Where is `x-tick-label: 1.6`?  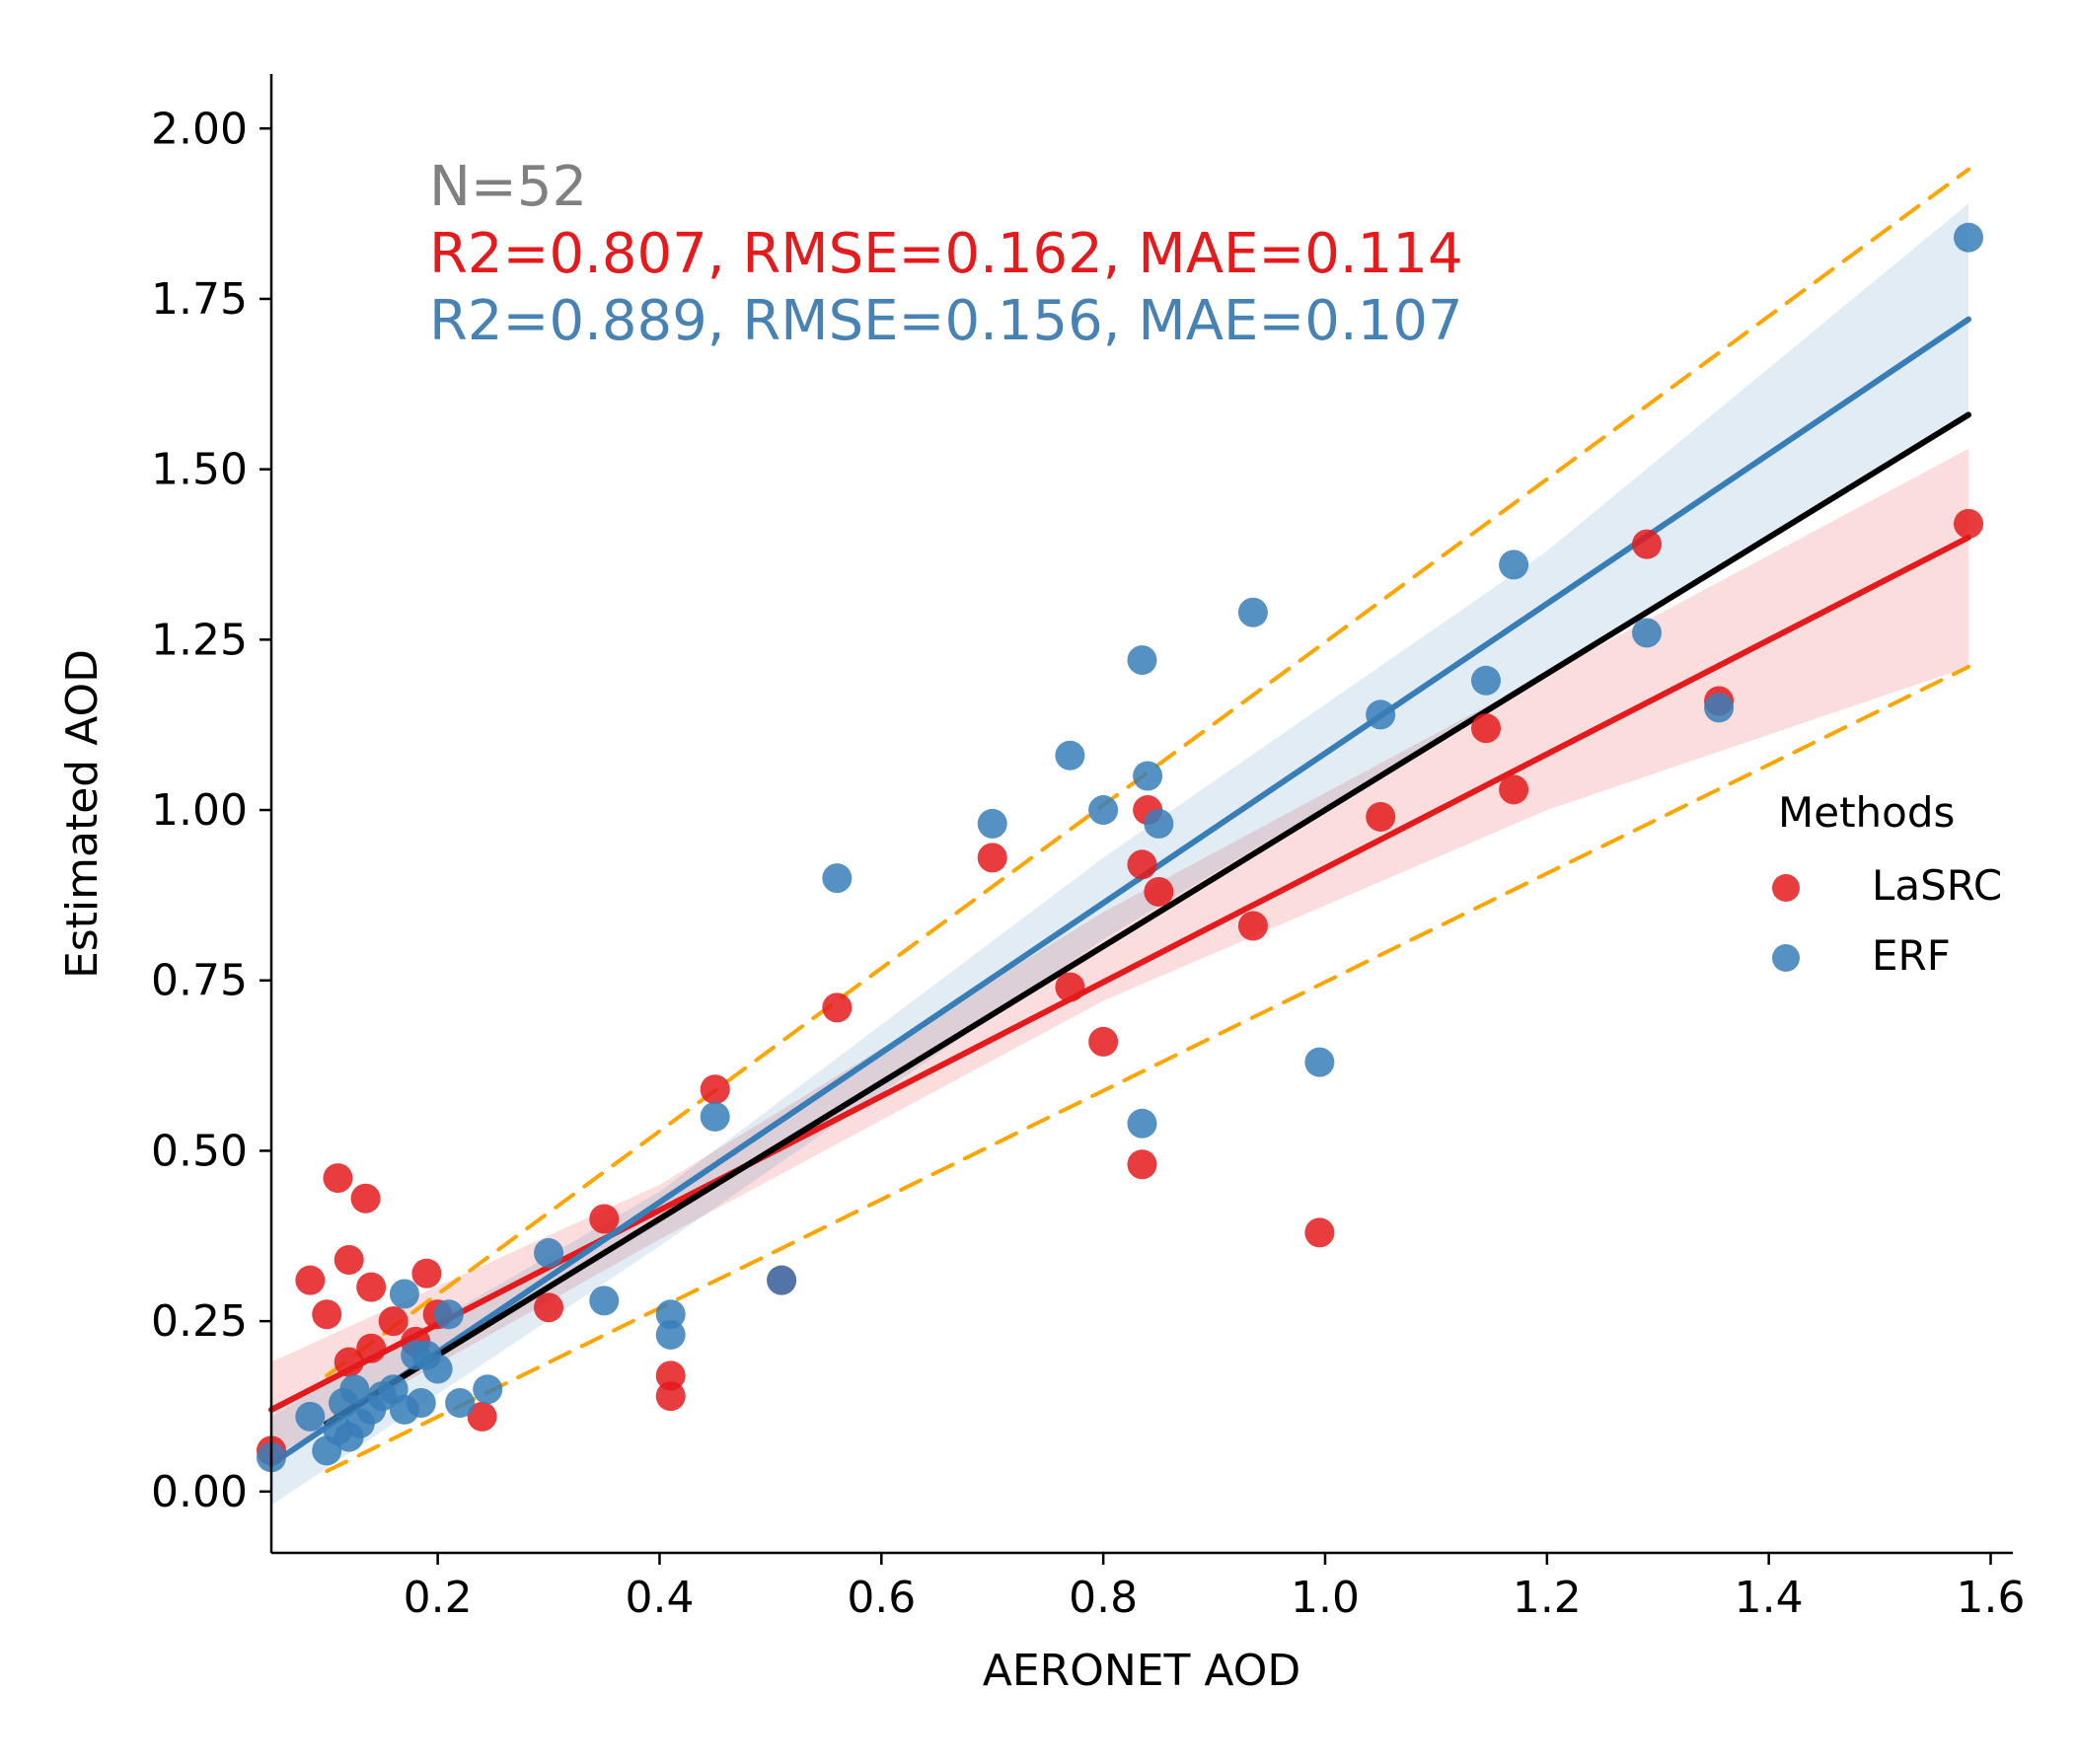
x-tick-label: 1.6 is located at coordinates (1991, 1598).